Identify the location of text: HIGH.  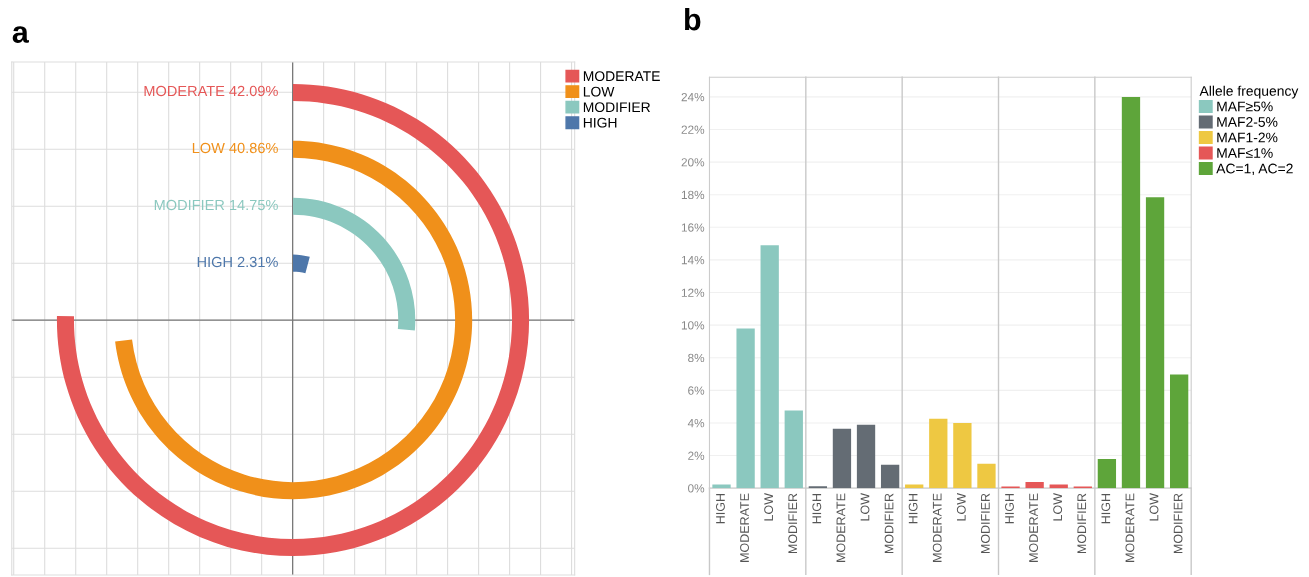
(214, 262).